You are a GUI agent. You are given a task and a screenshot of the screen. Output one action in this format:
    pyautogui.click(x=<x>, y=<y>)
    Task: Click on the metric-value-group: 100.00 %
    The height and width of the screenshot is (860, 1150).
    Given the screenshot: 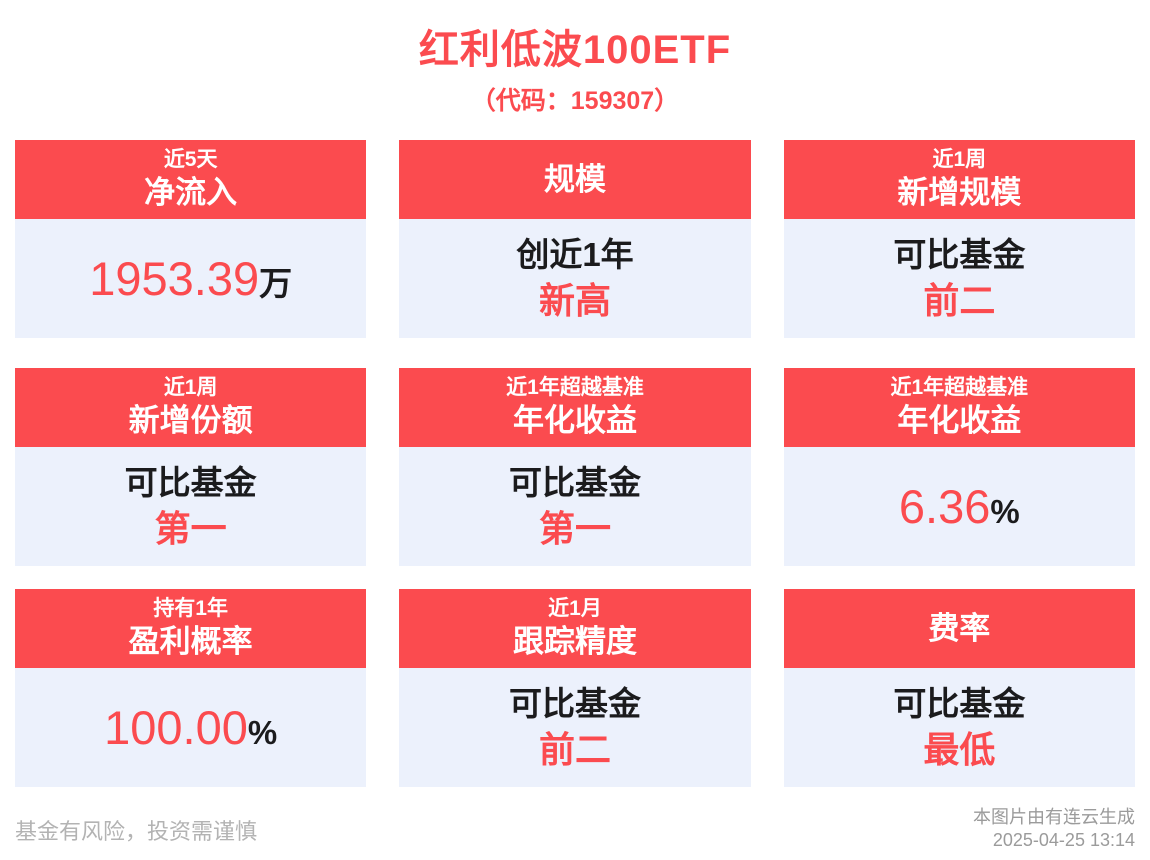 What is the action you would take?
    pyautogui.click(x=190, y=728)
    